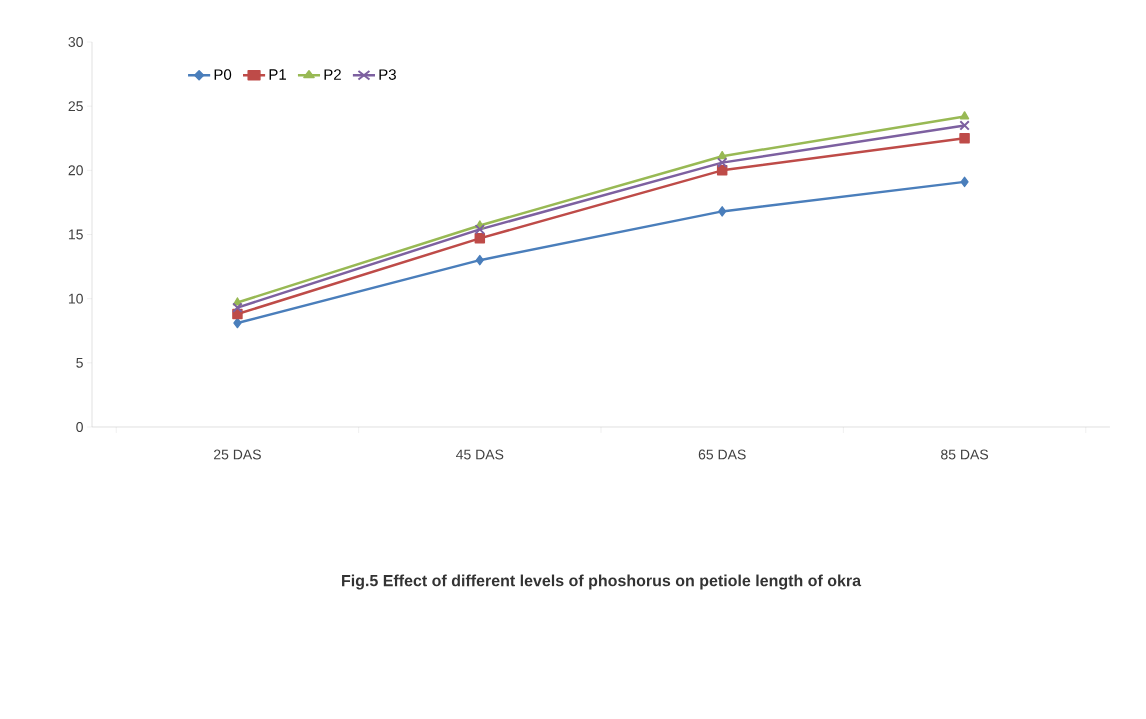  What do you see at coordinates (237, 454) in the screenshot?
I see `x-tick-label: 25 DAS` at bounding box center [237, 454].